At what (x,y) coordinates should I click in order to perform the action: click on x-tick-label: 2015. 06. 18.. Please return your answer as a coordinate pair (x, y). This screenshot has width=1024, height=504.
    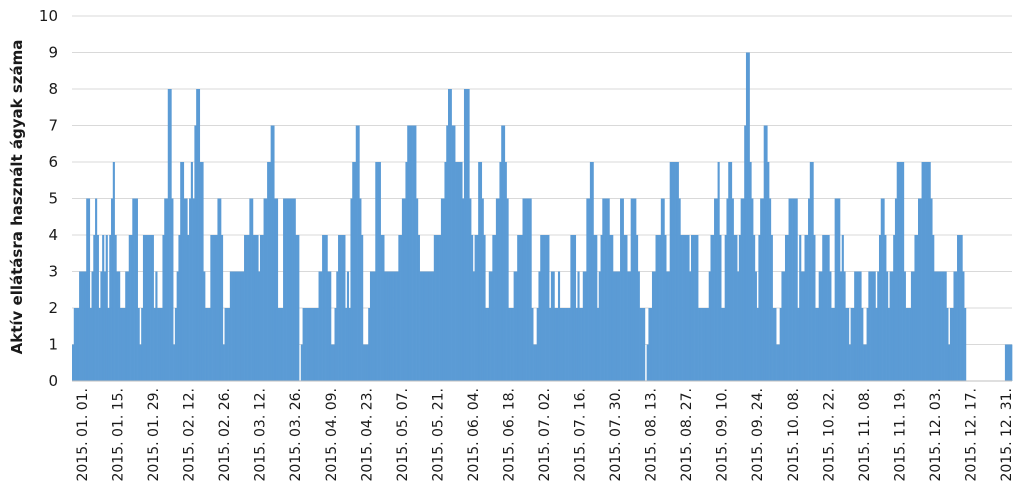
    Looking at the image, I should click on (510, 435).